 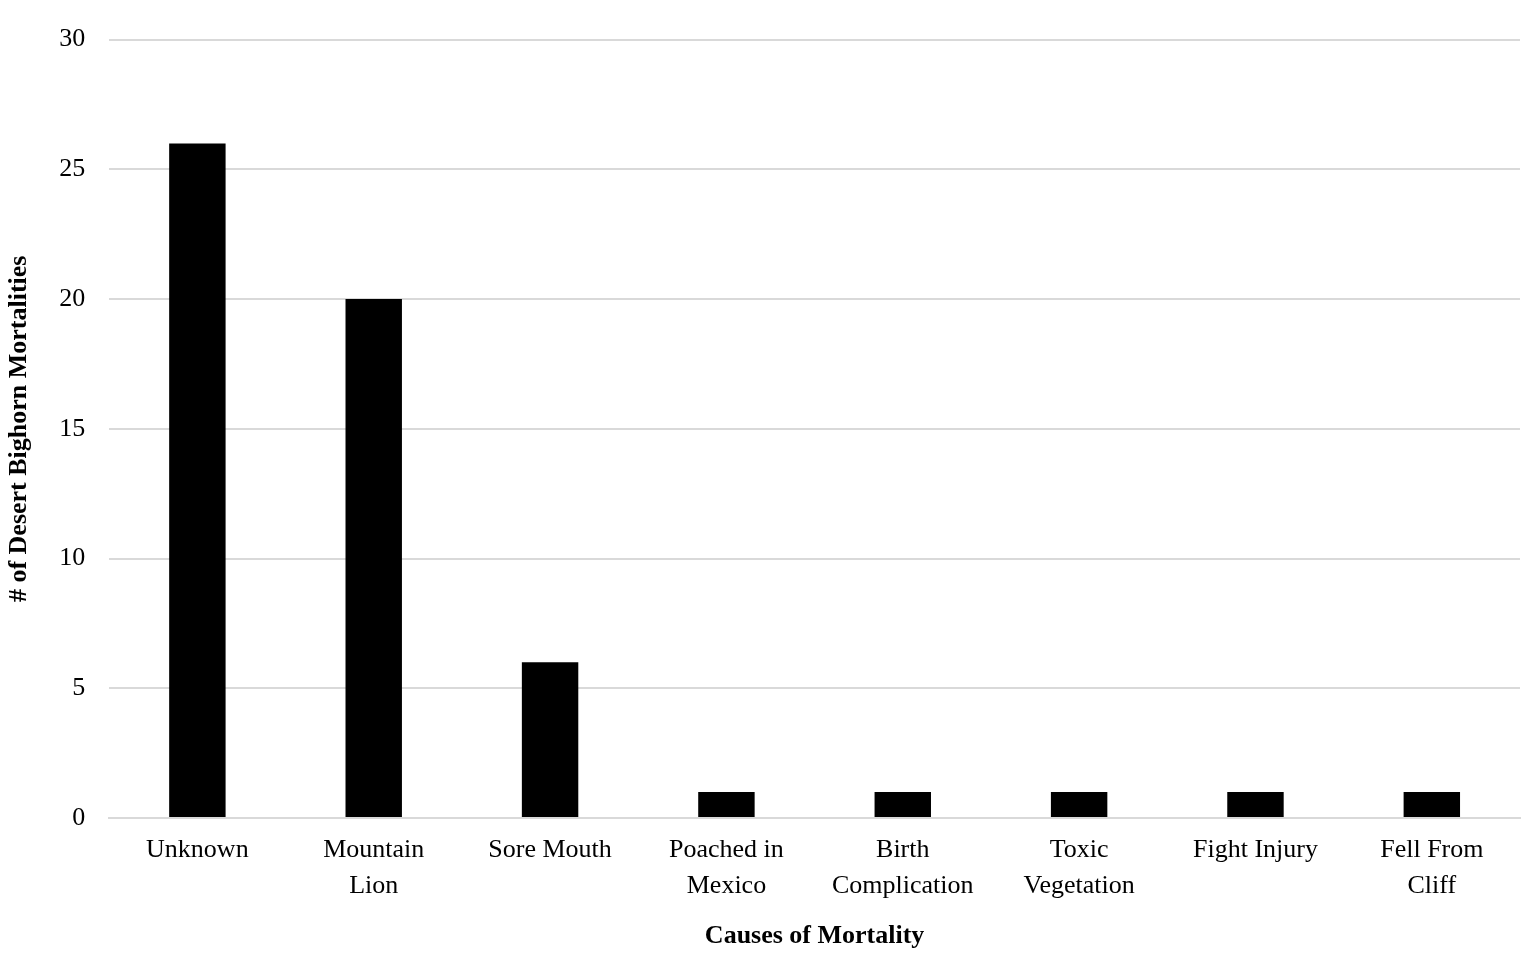 What do you see at coordinates (72, 557) in the screenshot?
I see `y-tick-label: 10` at bounding box center [72, 557].